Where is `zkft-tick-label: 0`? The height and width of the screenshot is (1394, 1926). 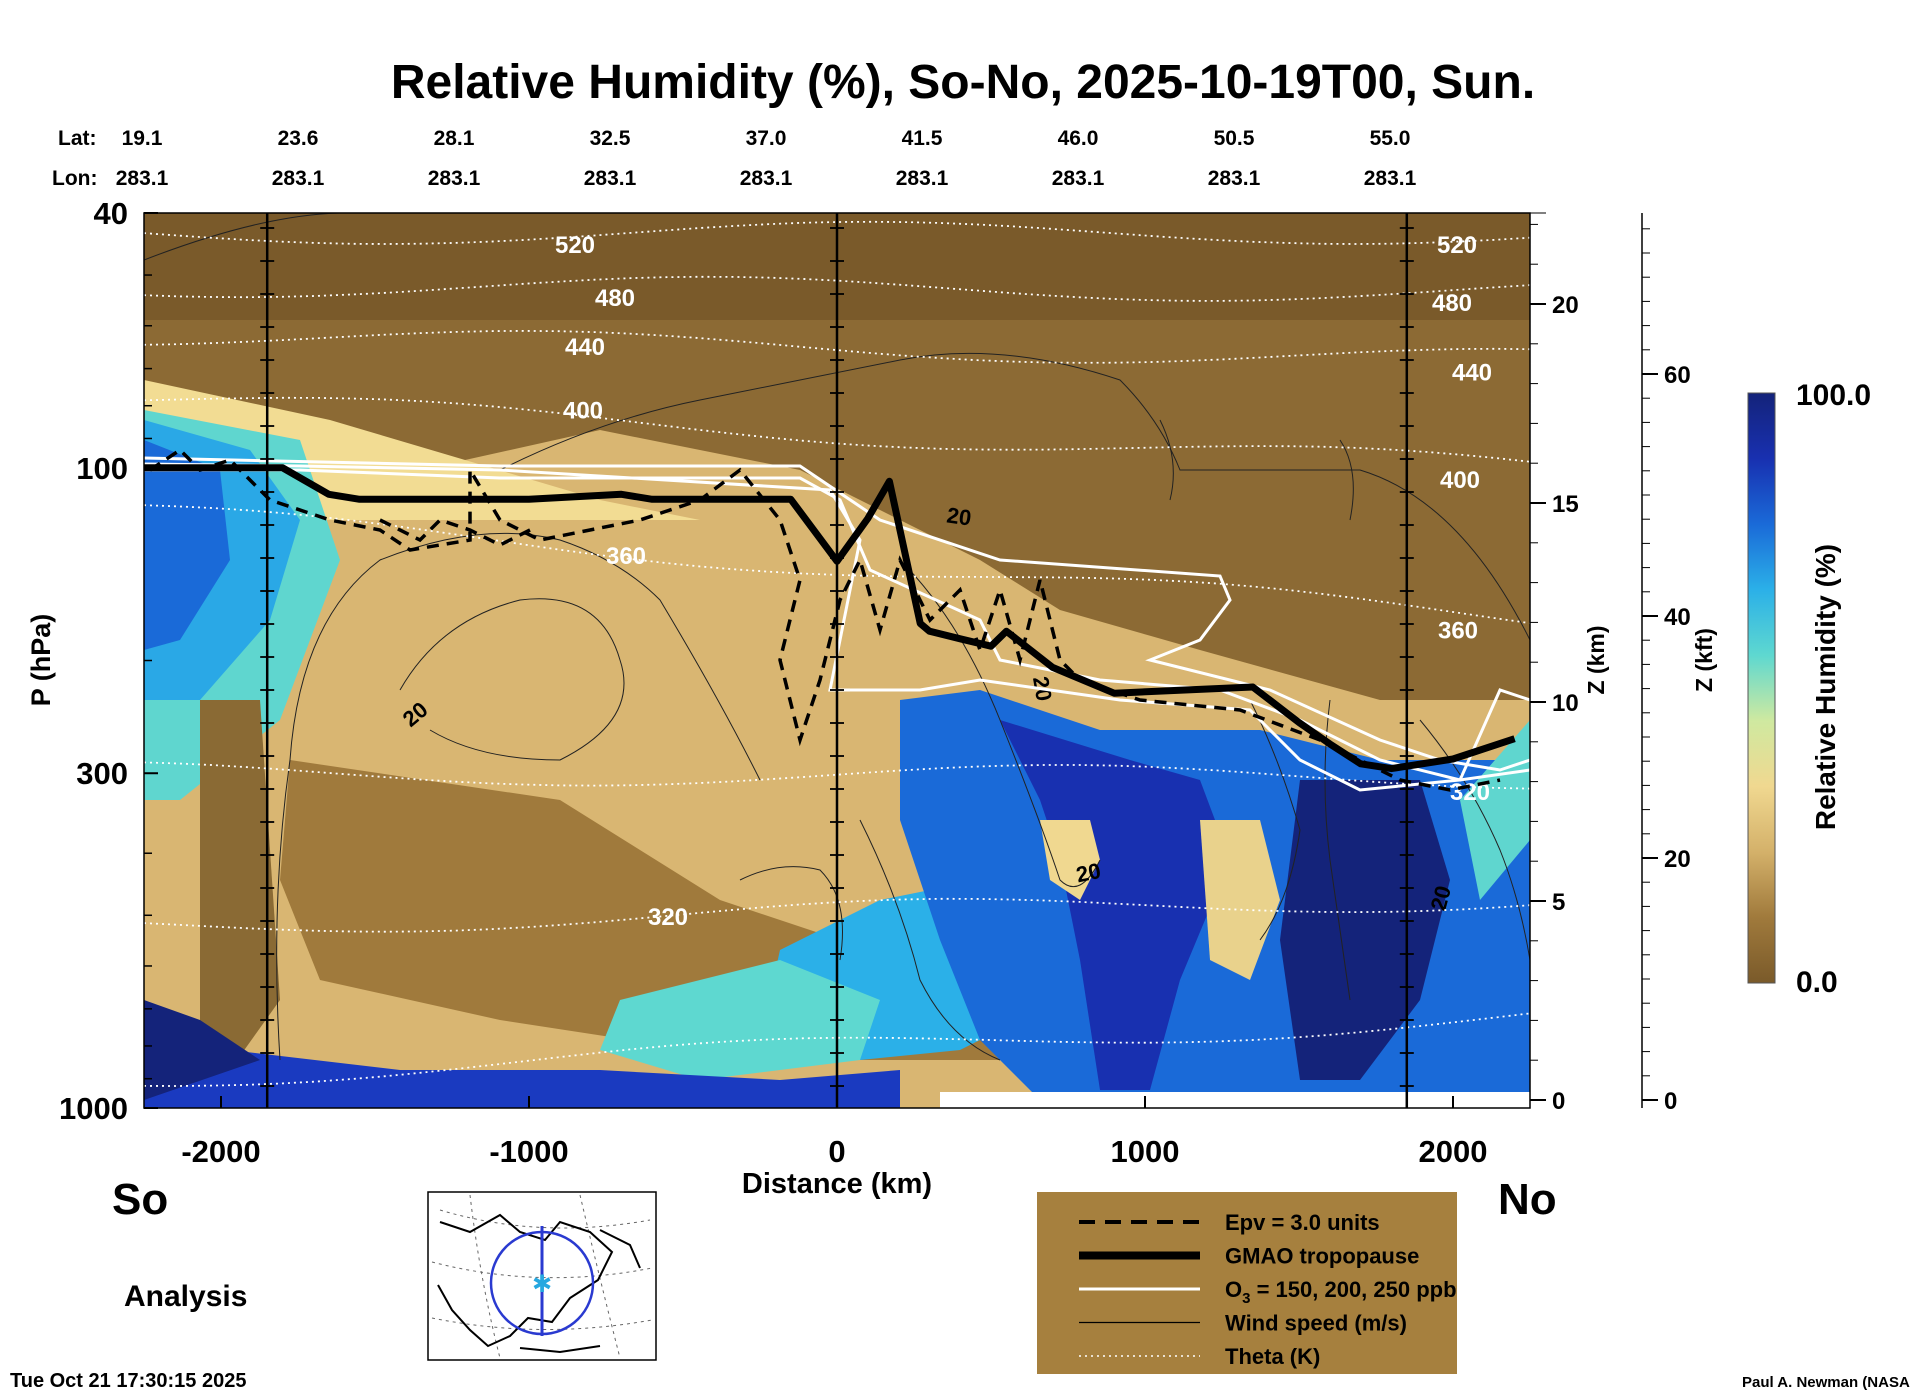 zkft-tick-label: 0 is located at coordinates (1670, 1101).